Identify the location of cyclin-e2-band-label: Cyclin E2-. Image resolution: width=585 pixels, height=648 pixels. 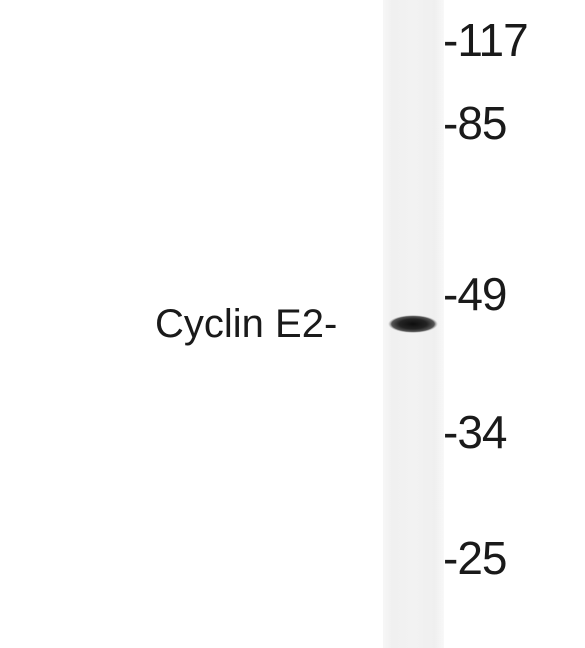
(246, 324).